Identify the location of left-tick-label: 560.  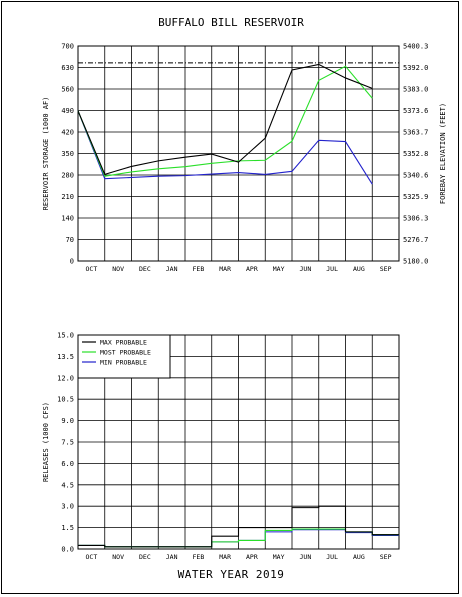
(67, 90).